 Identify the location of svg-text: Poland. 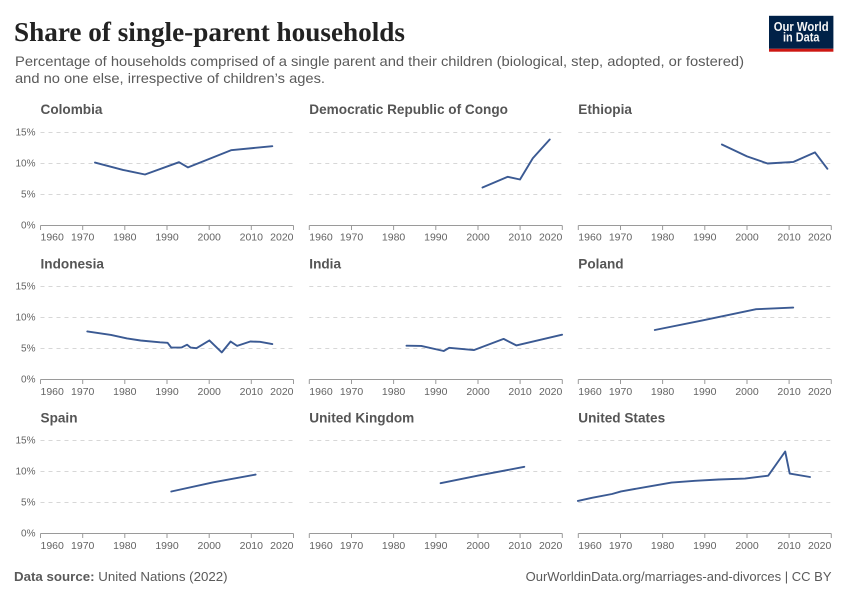
(600, 263).